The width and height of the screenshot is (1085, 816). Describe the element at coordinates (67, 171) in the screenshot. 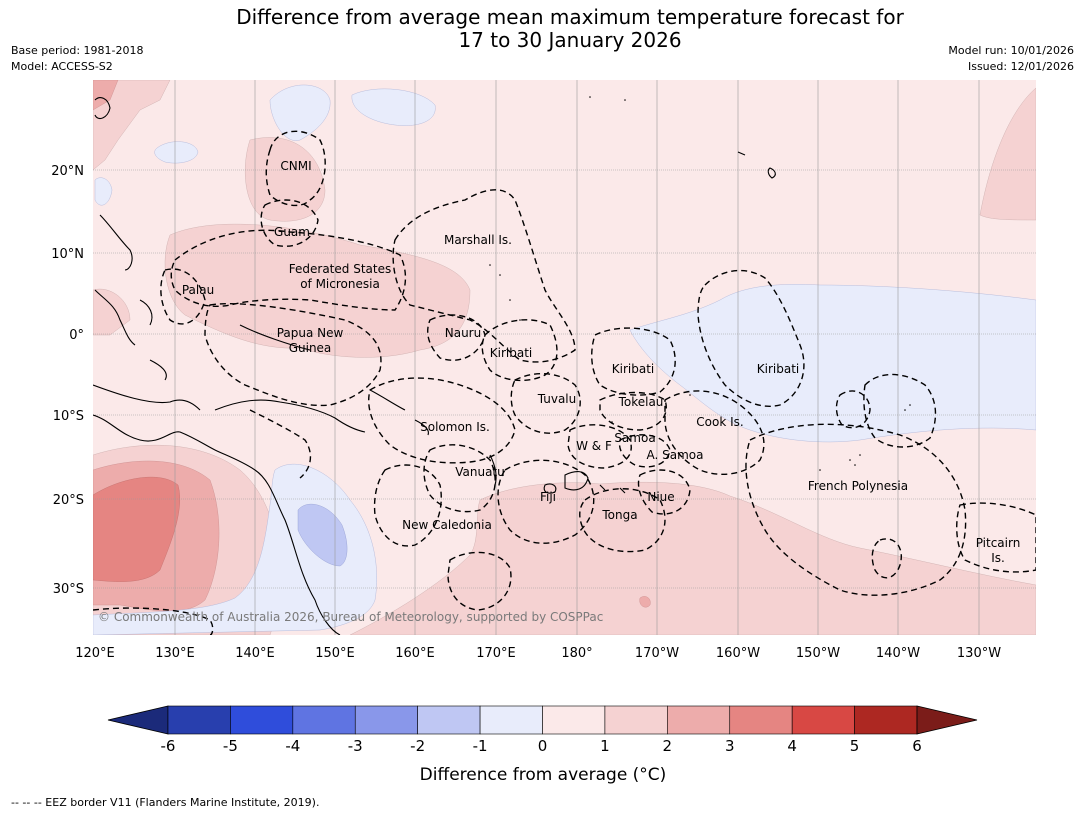

I see `latitude-tick-label: 20°N` at that location.